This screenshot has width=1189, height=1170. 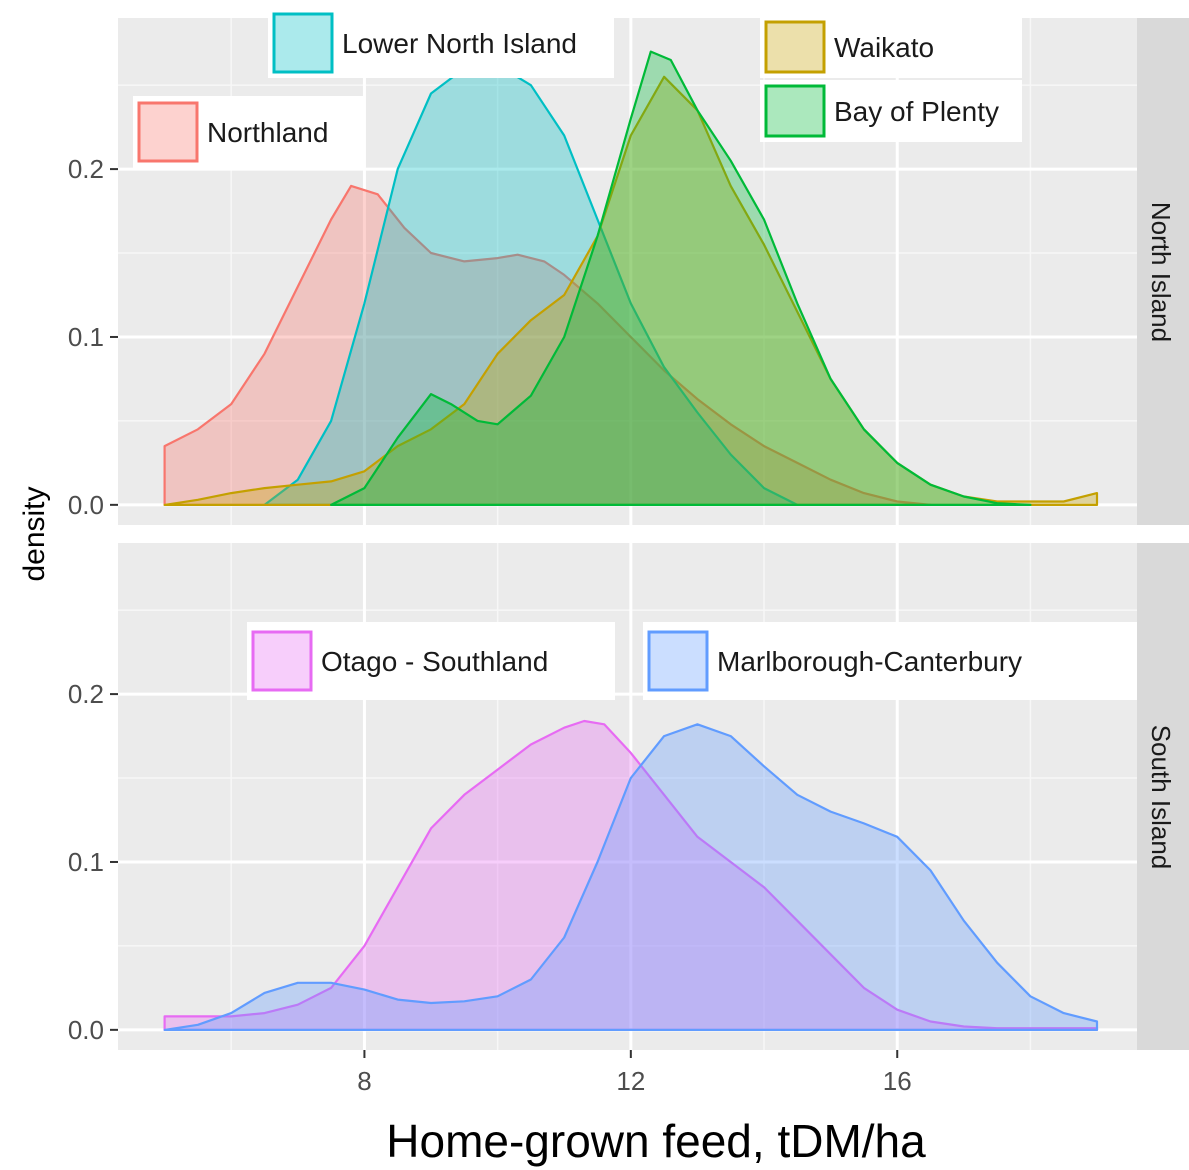 What do you see at coordinates (869, 661) in the screenshot?
I see `legend-label: Marlborough-Canterbury` at bounding box center [869, 661].